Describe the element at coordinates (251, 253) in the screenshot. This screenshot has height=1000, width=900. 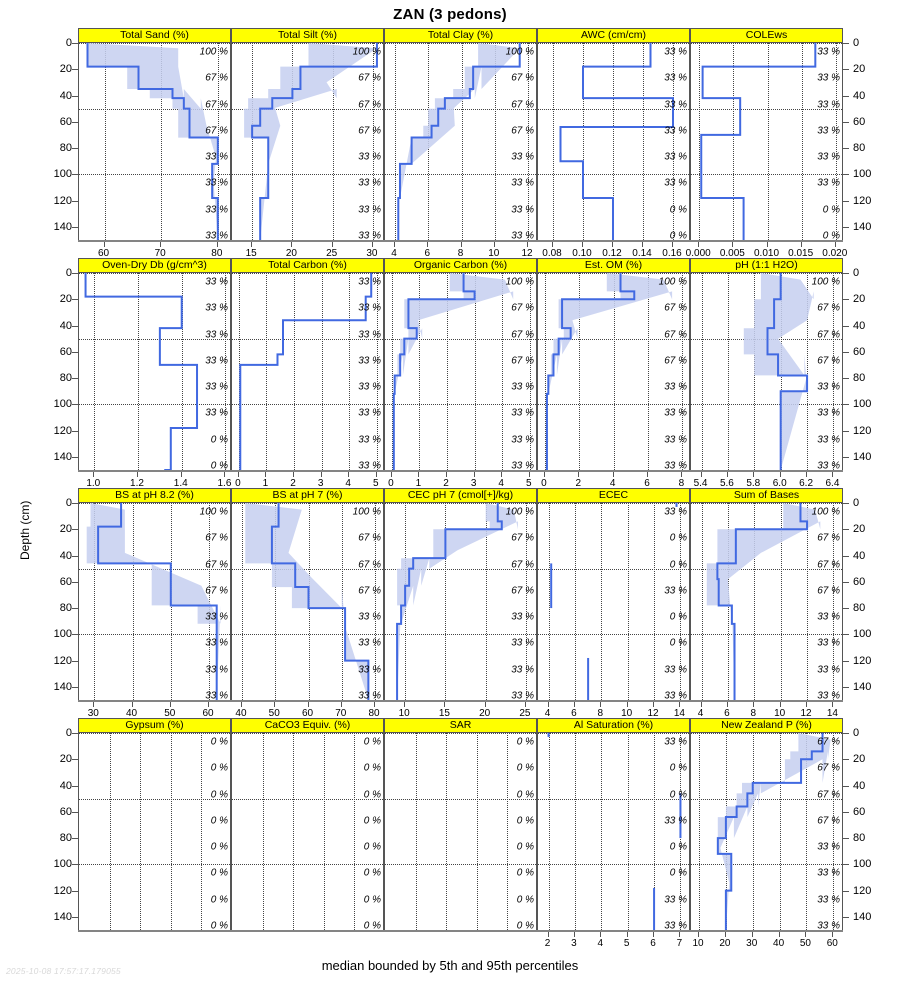
I see `x-tick-label: 15` at that location.